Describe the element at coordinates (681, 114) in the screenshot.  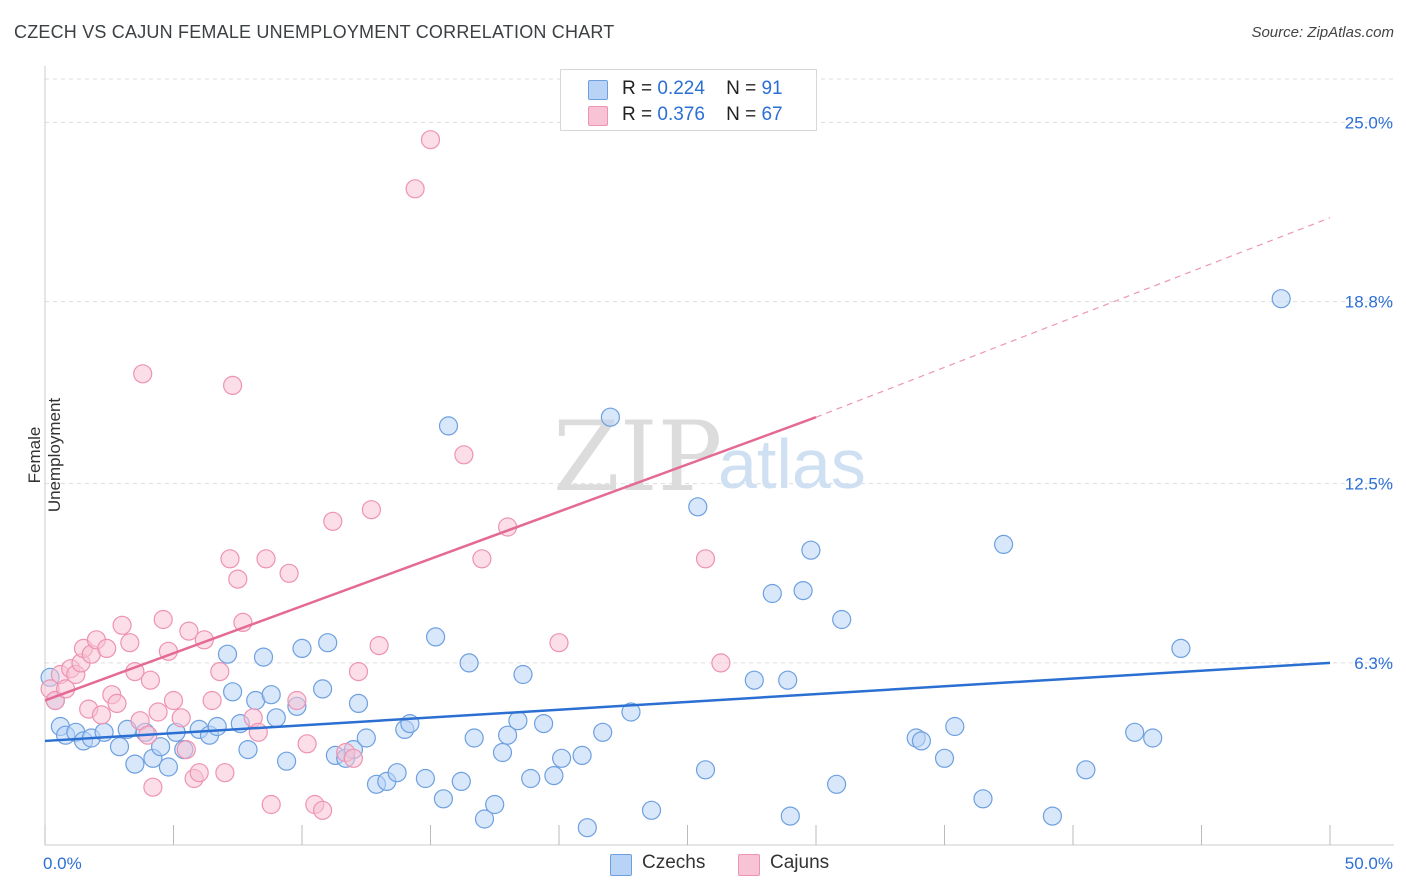
I see `cajun-r-value: 0.376` at that location.